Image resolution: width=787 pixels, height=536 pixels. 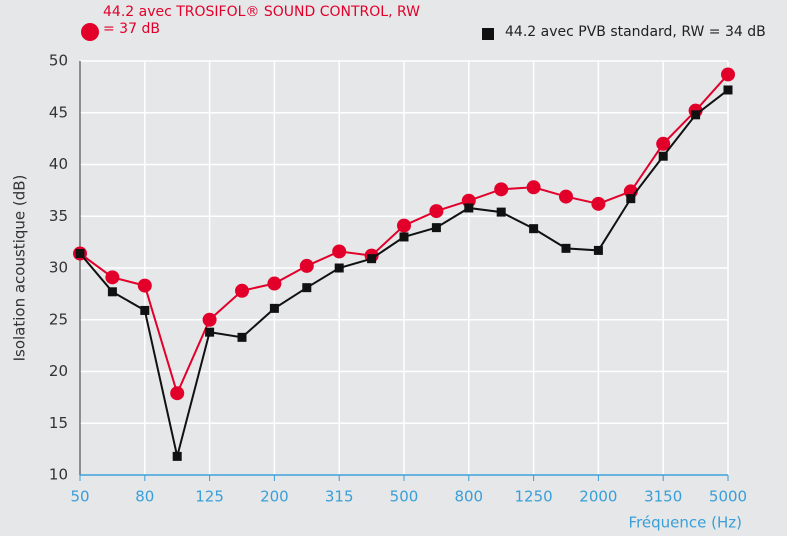 I want to click on legend-entry: 44.2 avec PVB standard, RW = 34 dB, so click(x=635, y=32).